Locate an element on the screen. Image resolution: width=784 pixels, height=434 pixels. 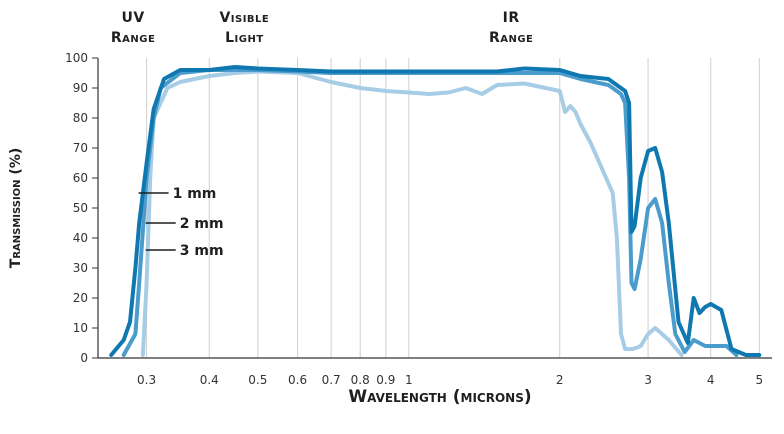
x-tick-label: 2 is located at coordinates (560, 380).